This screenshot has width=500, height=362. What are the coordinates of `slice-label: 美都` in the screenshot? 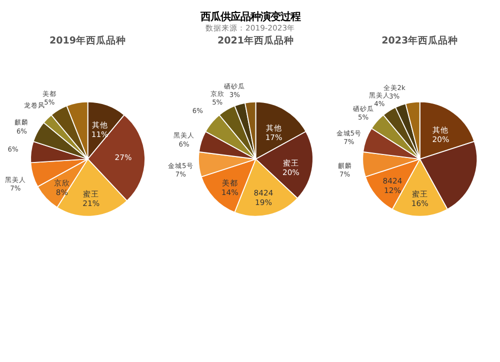 It's located at (230, 183).